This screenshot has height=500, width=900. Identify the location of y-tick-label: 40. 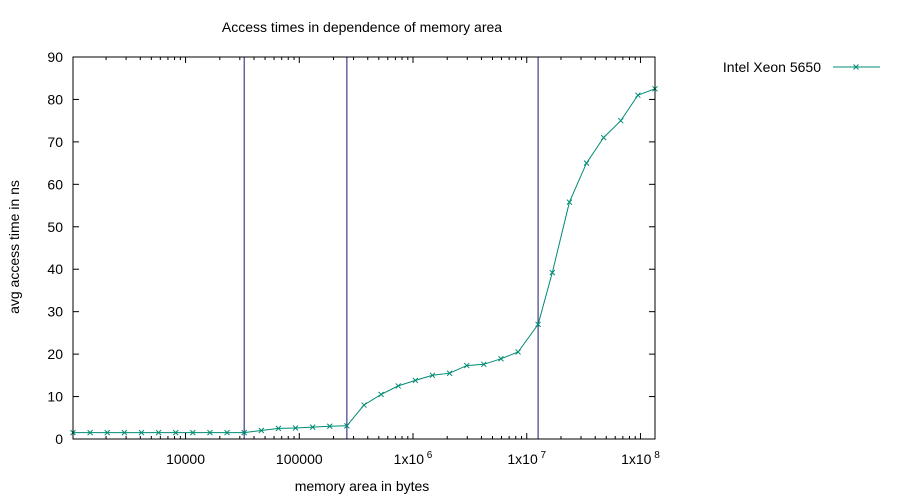
(55, 269).